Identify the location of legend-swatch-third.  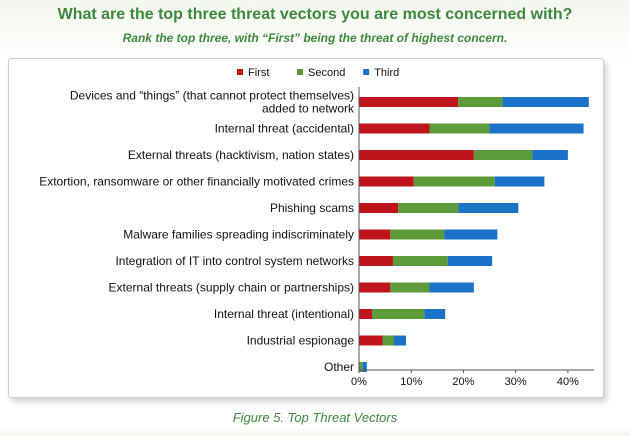
(366, 72).